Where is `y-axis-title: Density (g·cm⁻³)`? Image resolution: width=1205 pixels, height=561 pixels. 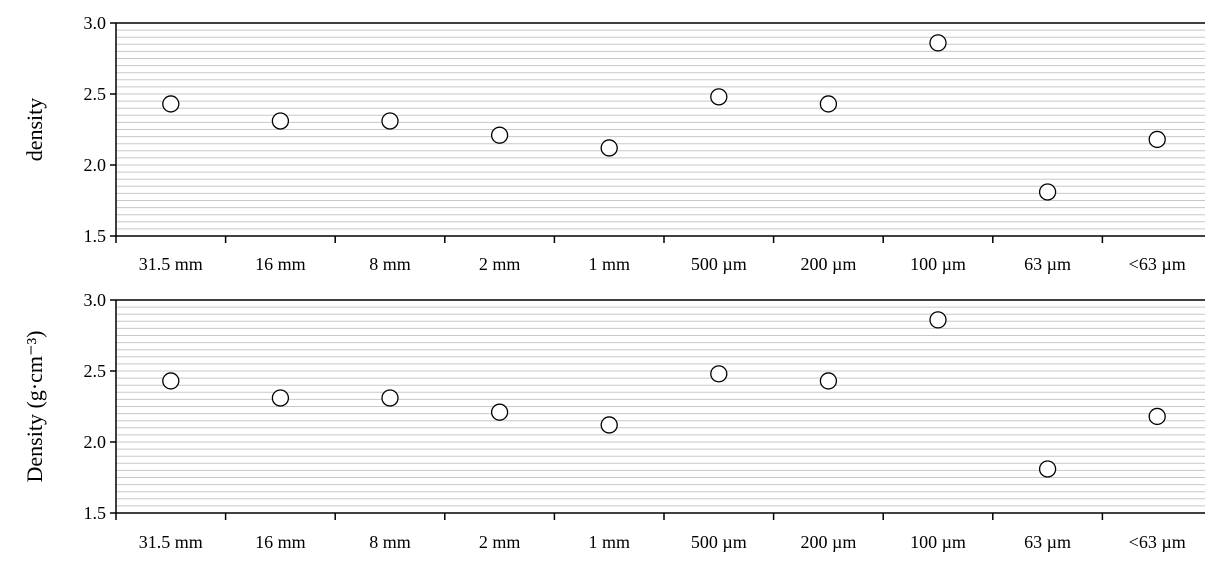 y-axis-title: Density (g·cm⁻³) is located at coordinates (34, 406).